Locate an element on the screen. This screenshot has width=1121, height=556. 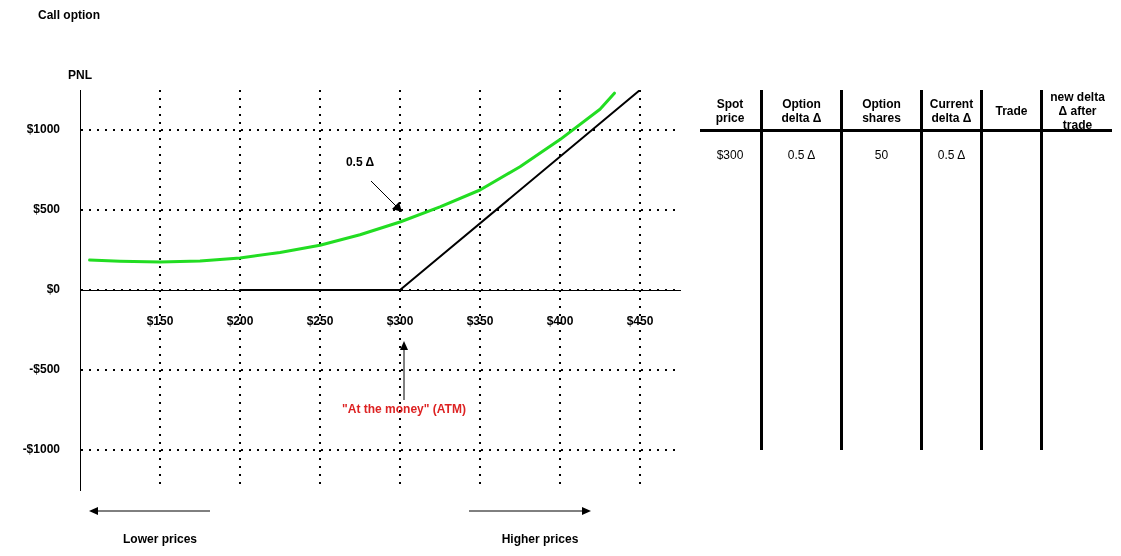
y-tick-label: $0 is located at coordinates (53, 289).